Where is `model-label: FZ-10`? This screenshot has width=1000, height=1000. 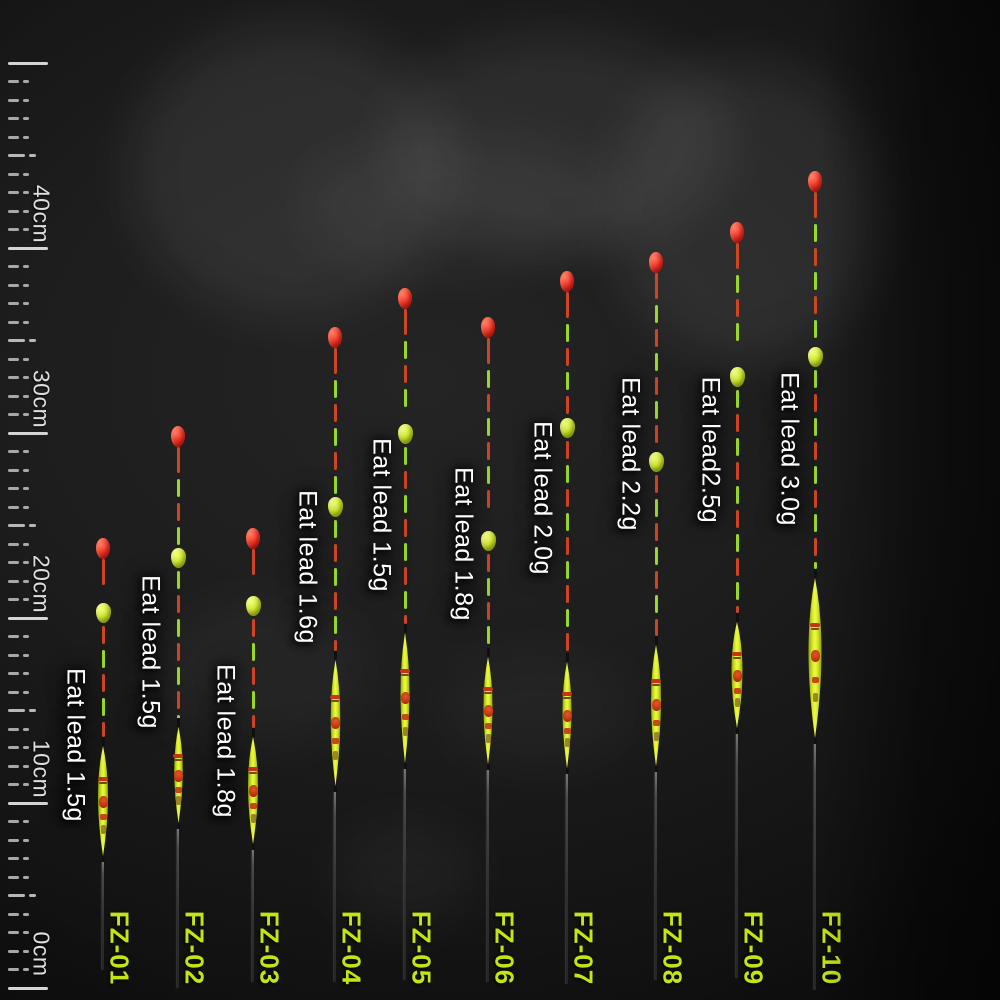 model-label: FZ-10 is located at coordinates (831, 948).